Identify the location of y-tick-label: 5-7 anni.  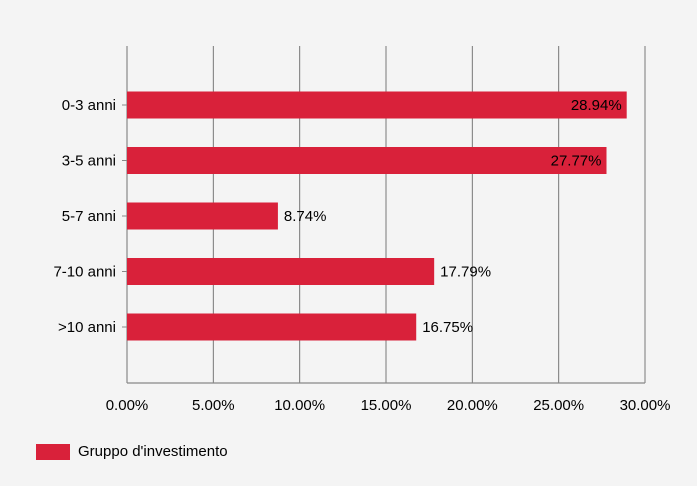
(89, 216).